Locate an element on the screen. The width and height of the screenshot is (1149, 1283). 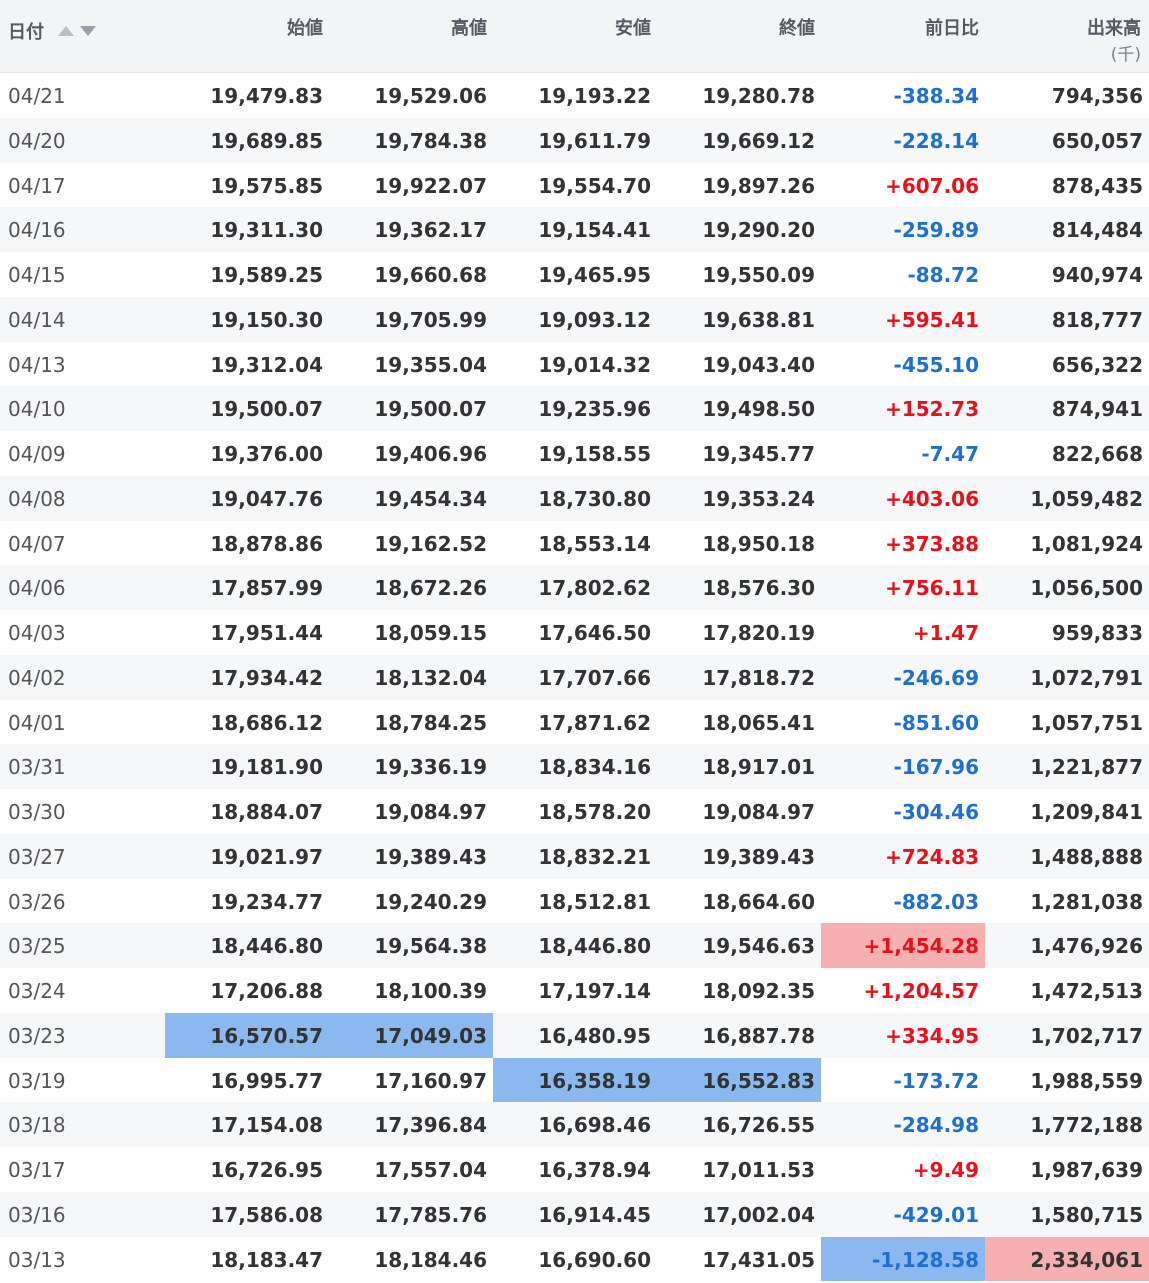
low-cell: 17,197.14 is located at coordinates (594, 991).